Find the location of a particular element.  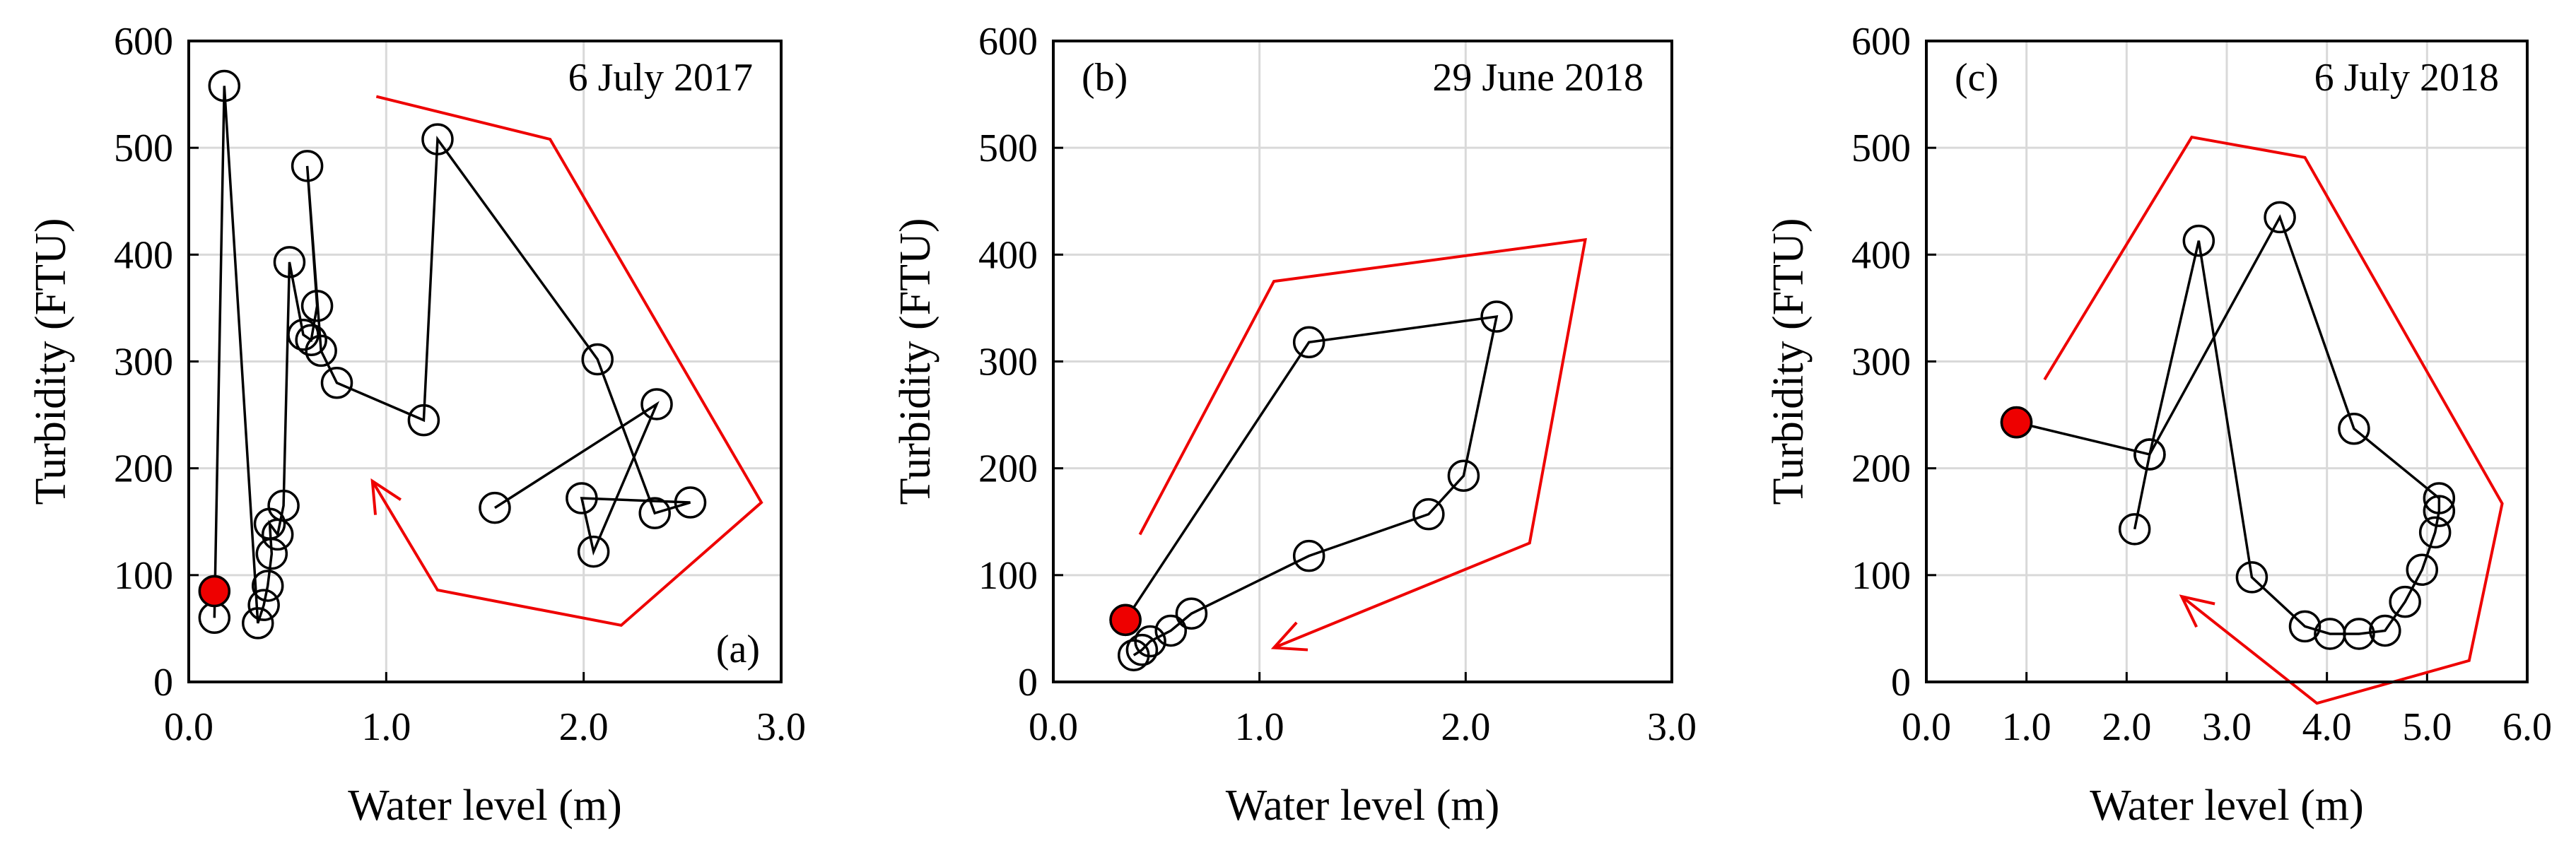

chart-title: 6 July 2018 is located at coordinates (2406, 78).